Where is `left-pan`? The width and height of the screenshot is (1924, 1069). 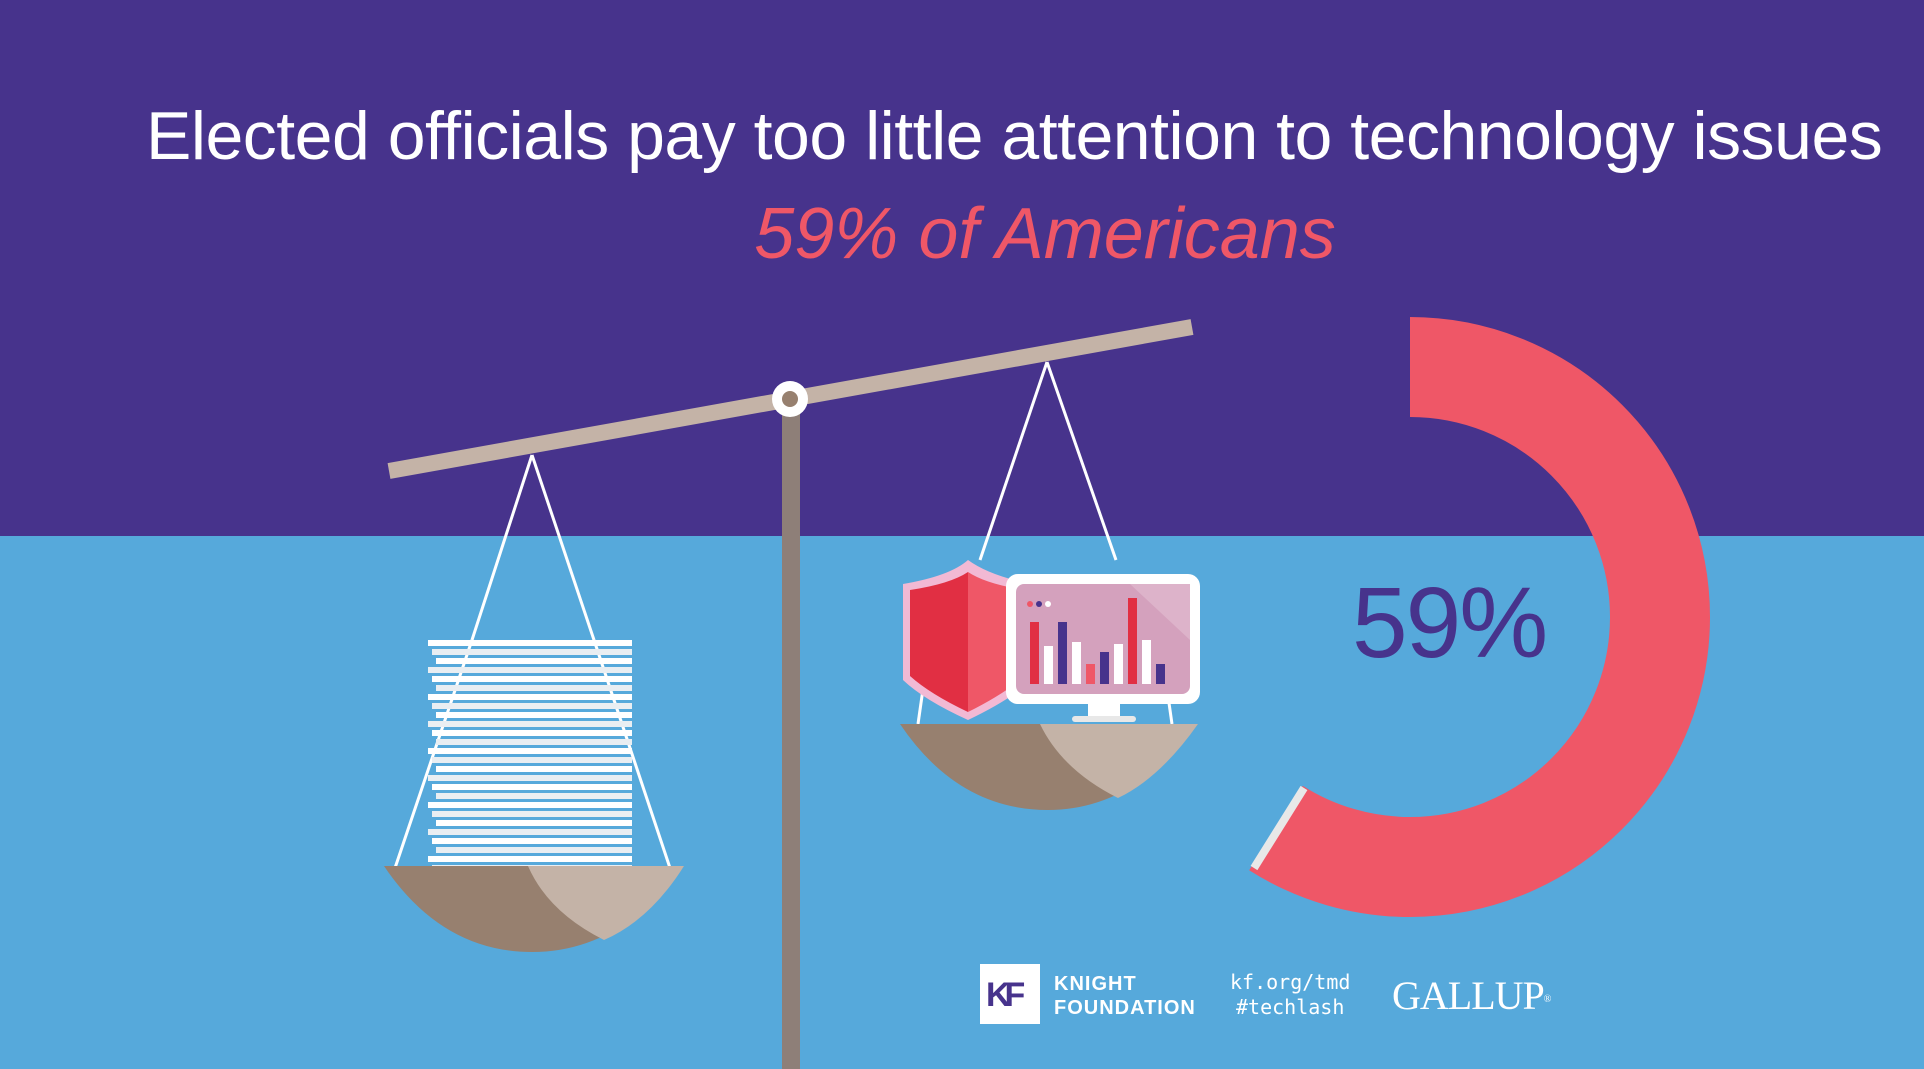
left-pan is located at coordinates (534, 909).